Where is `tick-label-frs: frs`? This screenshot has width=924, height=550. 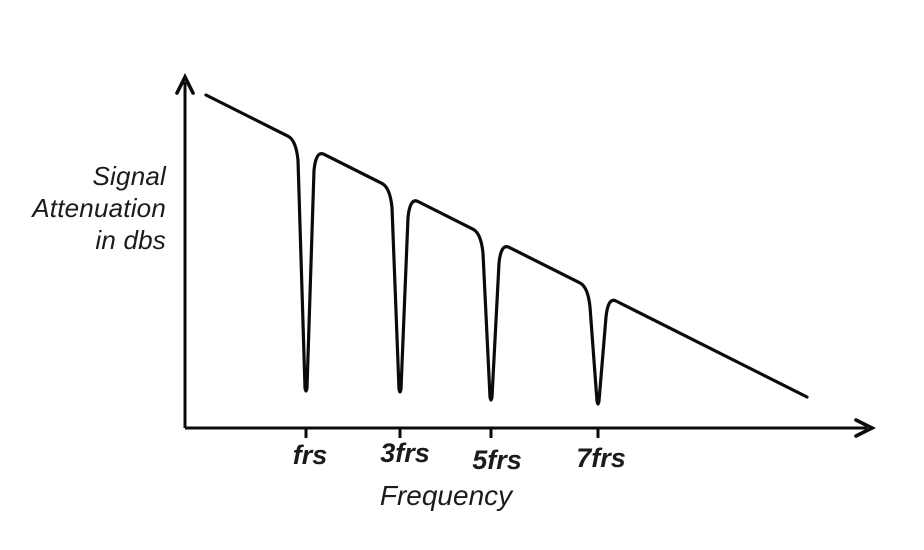 tick-label-frs: frs is located at coordinates (310, 455).